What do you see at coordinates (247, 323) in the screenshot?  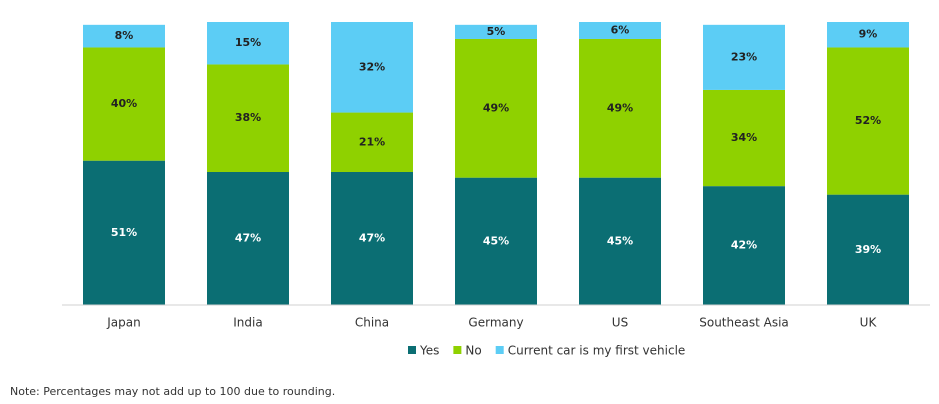 I see `x-tick-label: India` at bounding box center [247, 323].